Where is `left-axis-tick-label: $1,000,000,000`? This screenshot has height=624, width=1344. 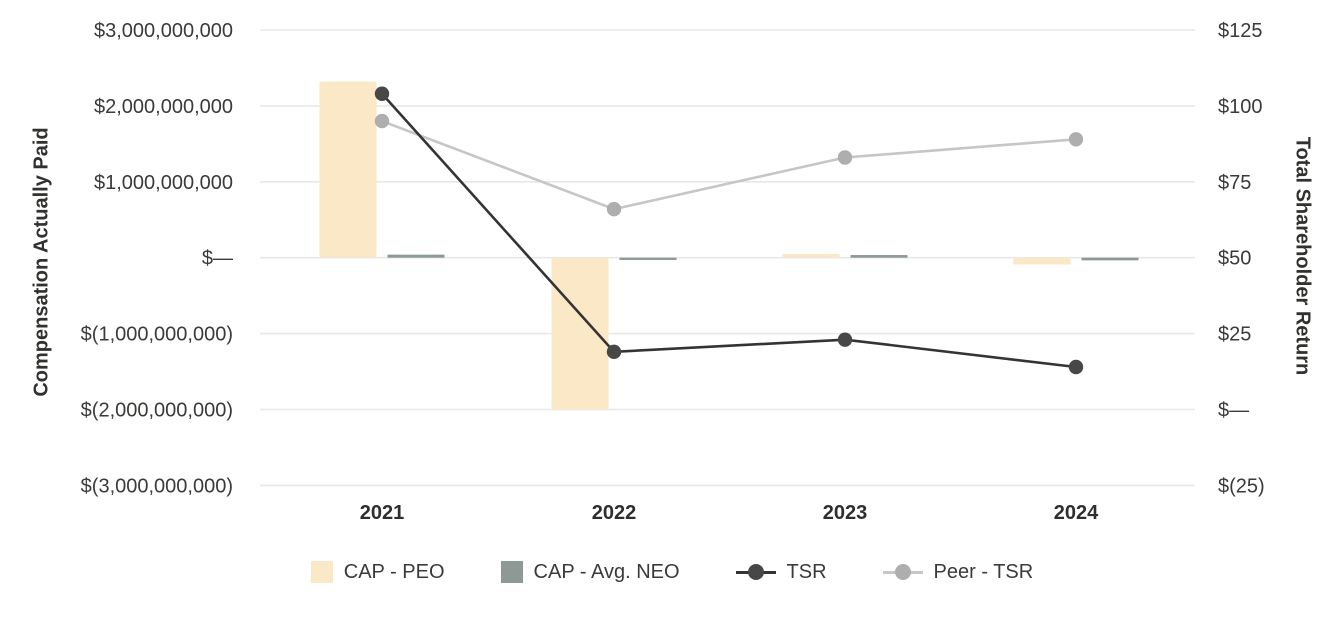 left-axis-tick-label: $1,000,000,000 is located at coordinates (163, 183).